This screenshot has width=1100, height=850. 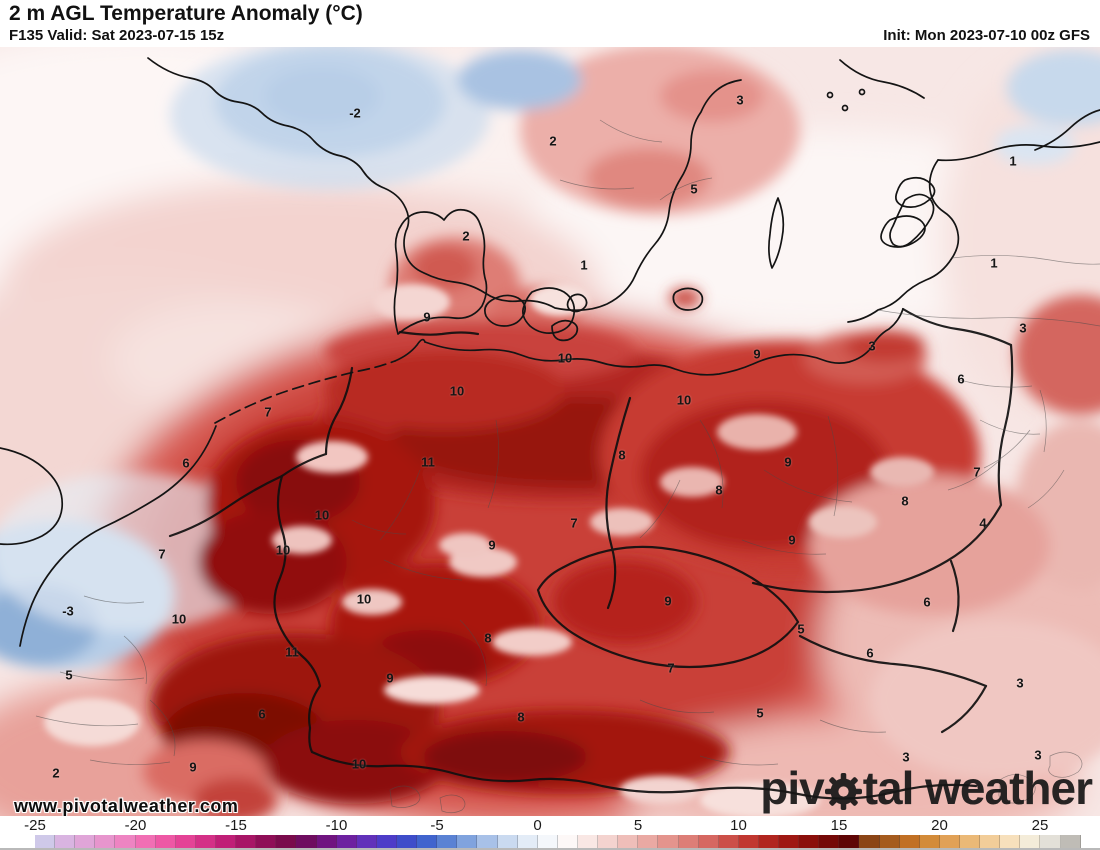 I want to click on colorbar-tick-label: -20, so click(x=135, y=825).